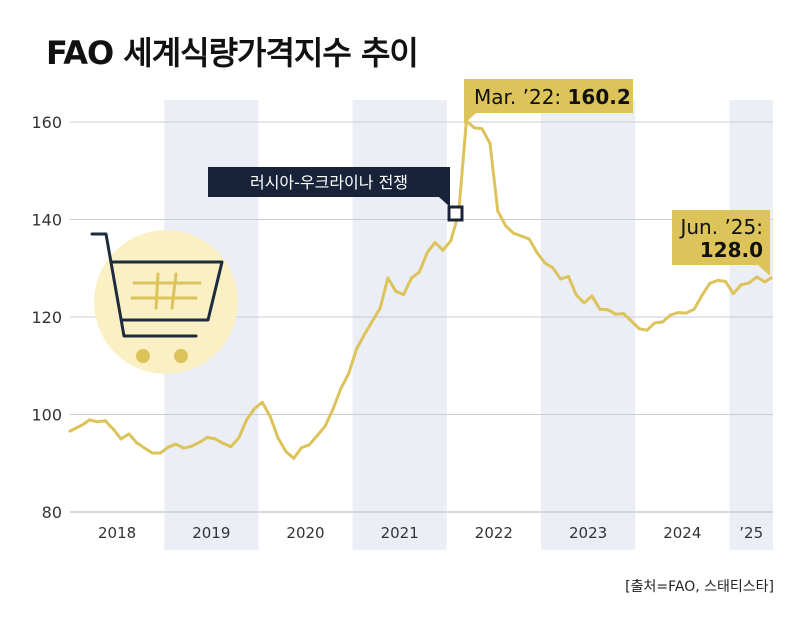  I want to click on peak-callout-text: Mar. ’22: 160.2, so click(552, 97).